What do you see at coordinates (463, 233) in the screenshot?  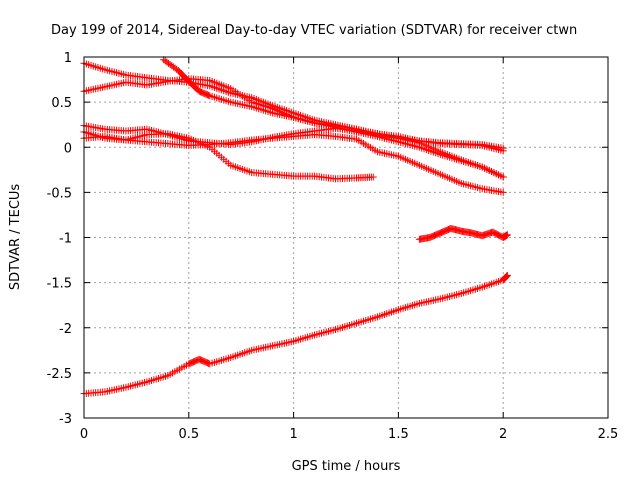 I see `series-track-g` at bounding box center [463, 233].